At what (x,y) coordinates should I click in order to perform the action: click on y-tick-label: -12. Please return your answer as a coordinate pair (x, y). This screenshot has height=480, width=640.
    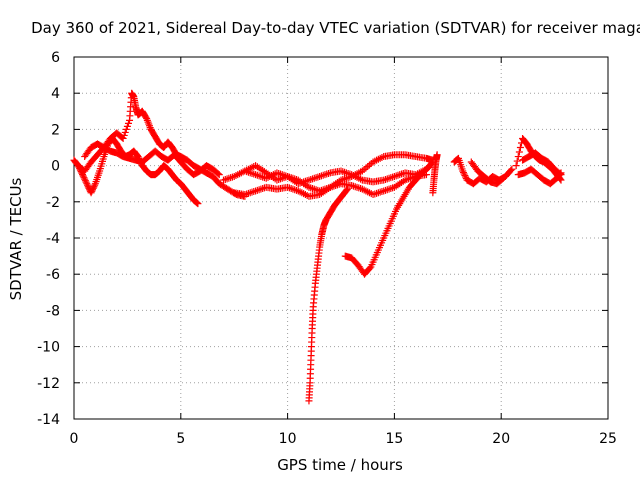
    Looking at the image, I should click on (48, 384).